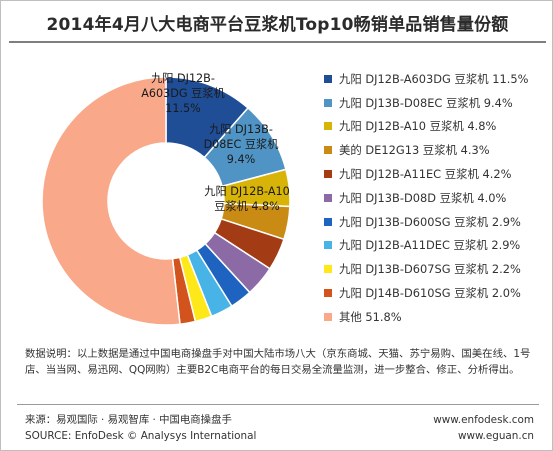 The width and height of the screenshot is (553, 451). I want to click on legend-label: 九阳 DJ12B-A603DG 豆浆机 11.5%, so click(434, 78).